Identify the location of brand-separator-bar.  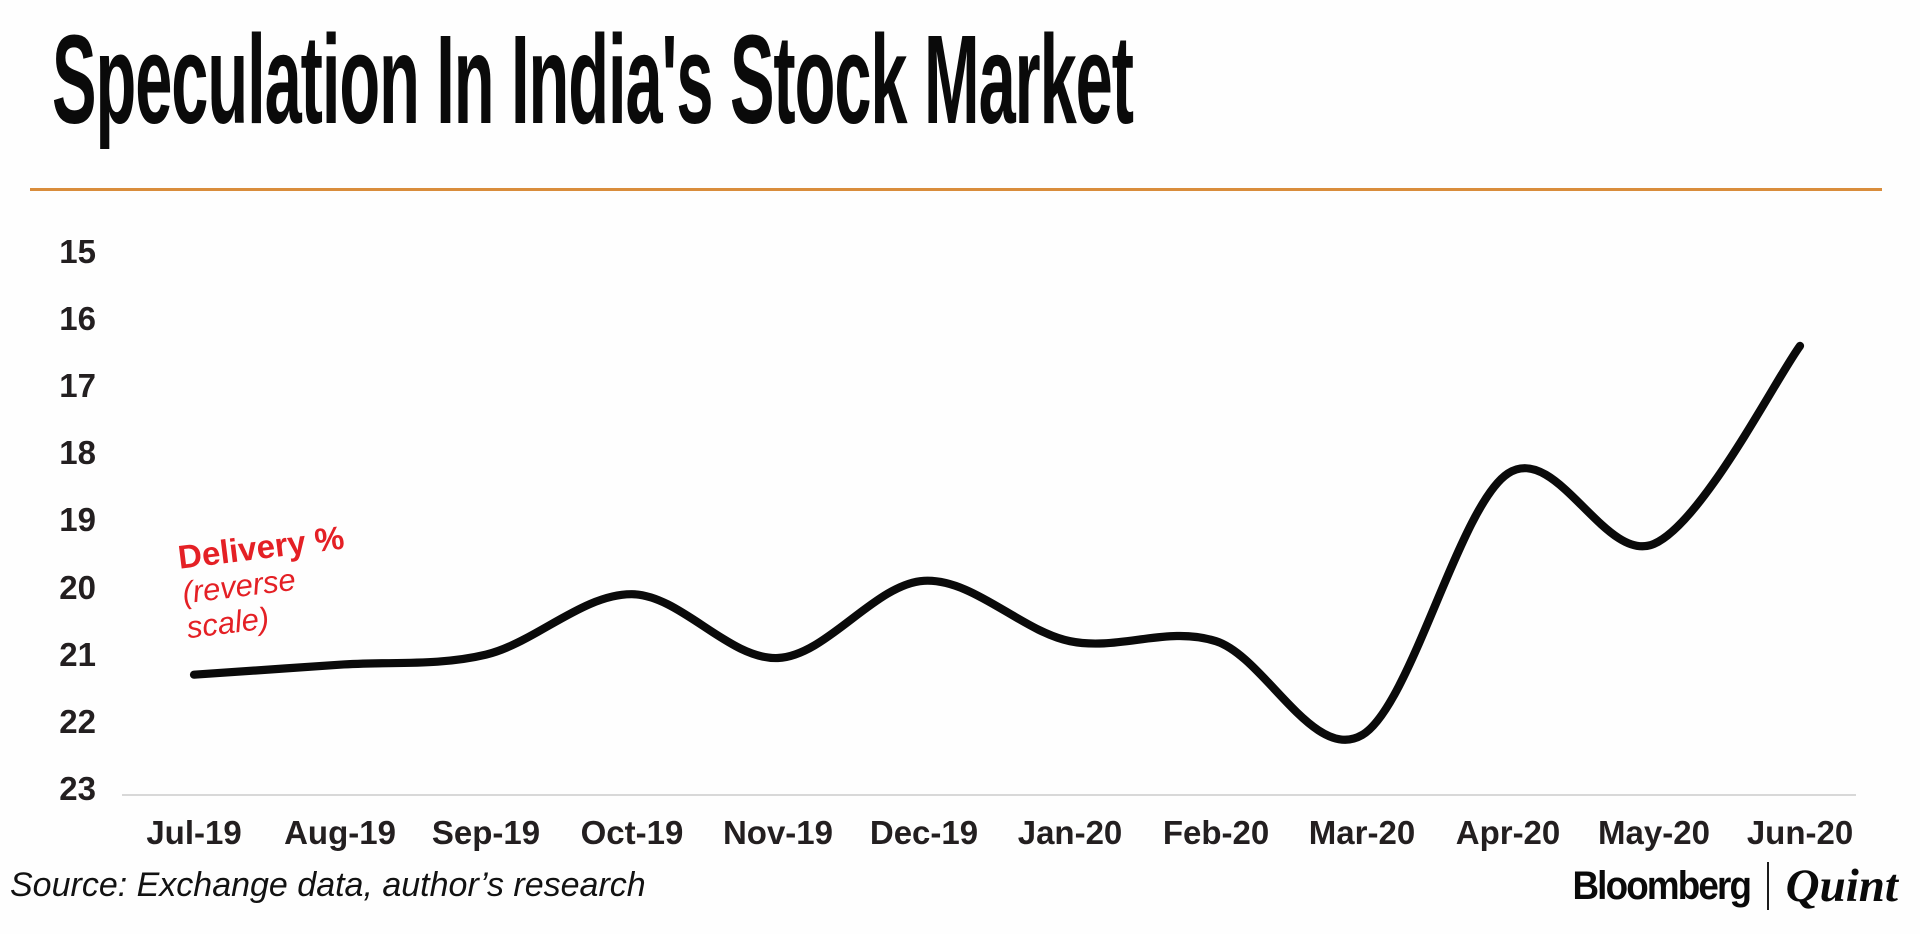
(1767, 886).